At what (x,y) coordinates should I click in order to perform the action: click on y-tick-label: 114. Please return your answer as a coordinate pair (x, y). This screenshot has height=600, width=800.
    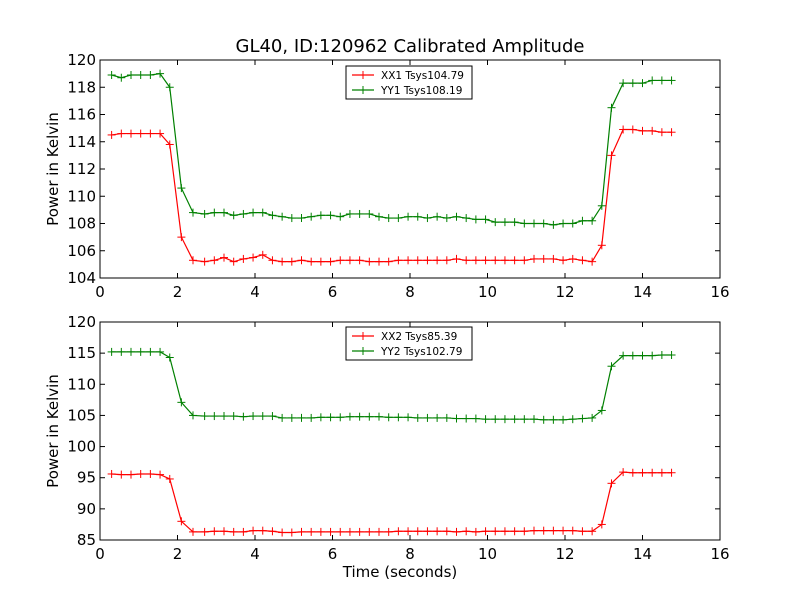
    Looking at the image, I should click on (81, 142).